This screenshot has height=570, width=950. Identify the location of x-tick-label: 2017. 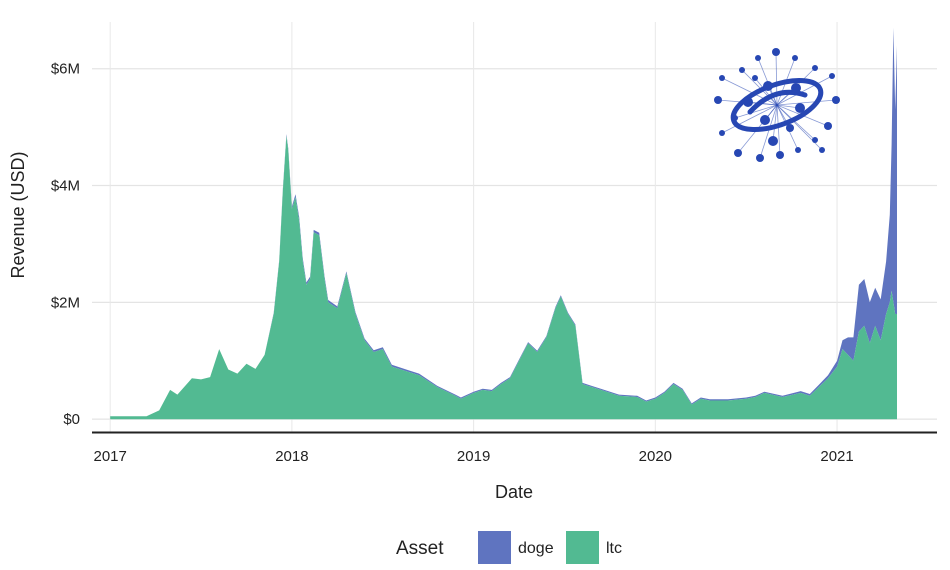
(109, 456).